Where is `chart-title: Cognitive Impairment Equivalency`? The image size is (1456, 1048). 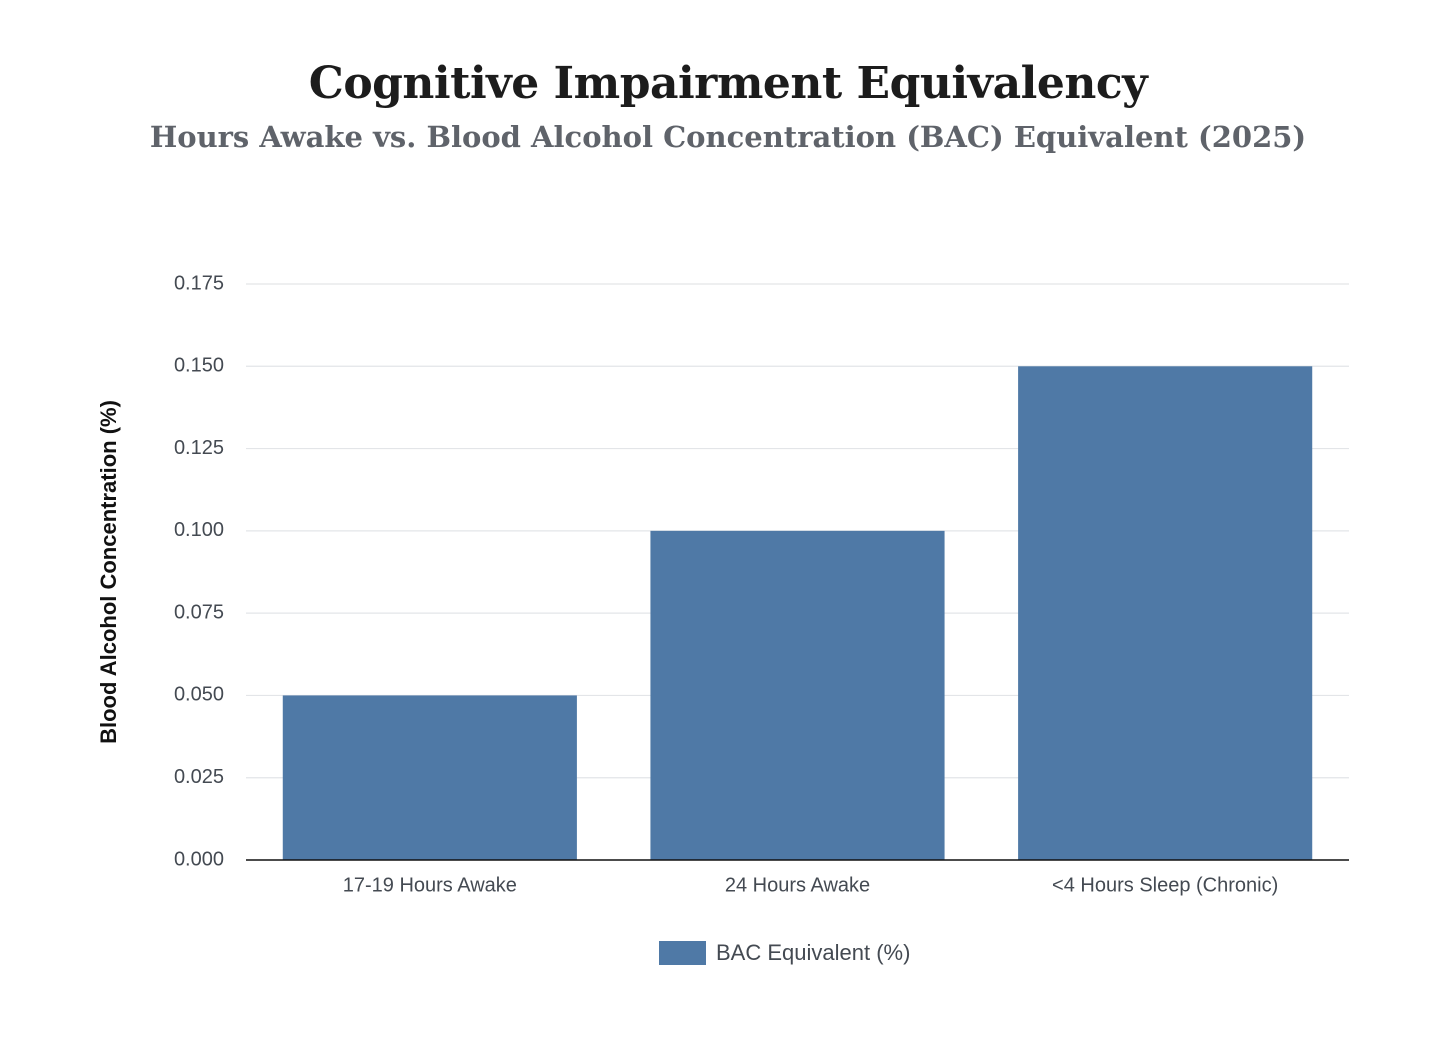
chart-title: Cognitive Impairment Equivalency is located at coordinates (728, 83).